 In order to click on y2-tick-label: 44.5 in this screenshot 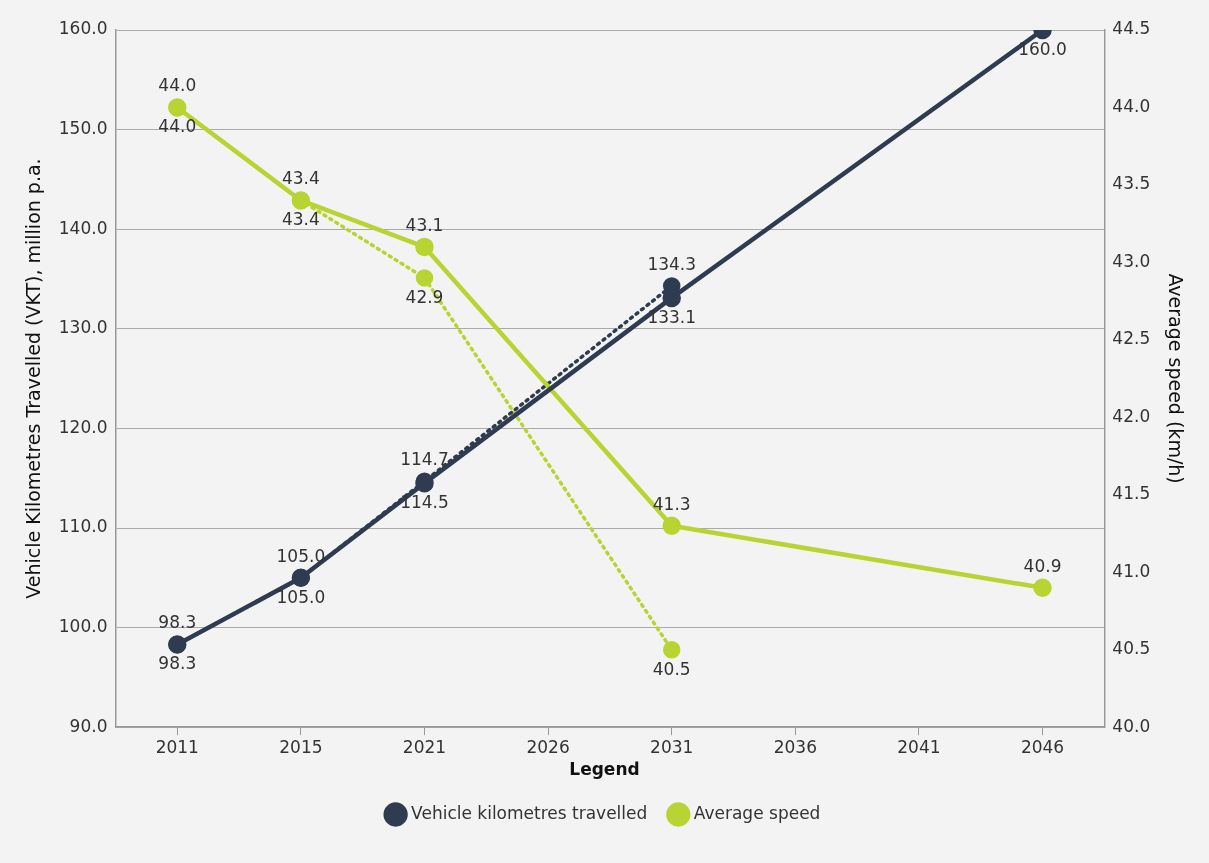, I will do `click(1131, 28)`.